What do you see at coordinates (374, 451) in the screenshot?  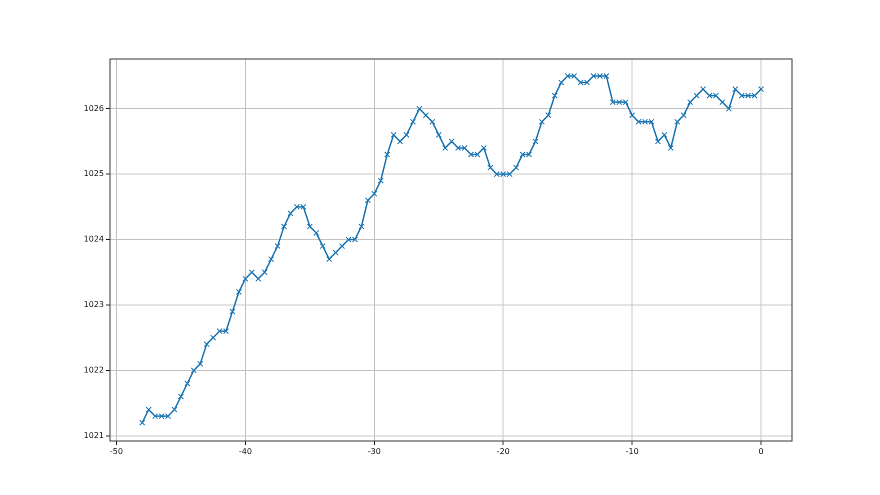 I see `x-tick-label: -30` at bounding box center [374, 451].